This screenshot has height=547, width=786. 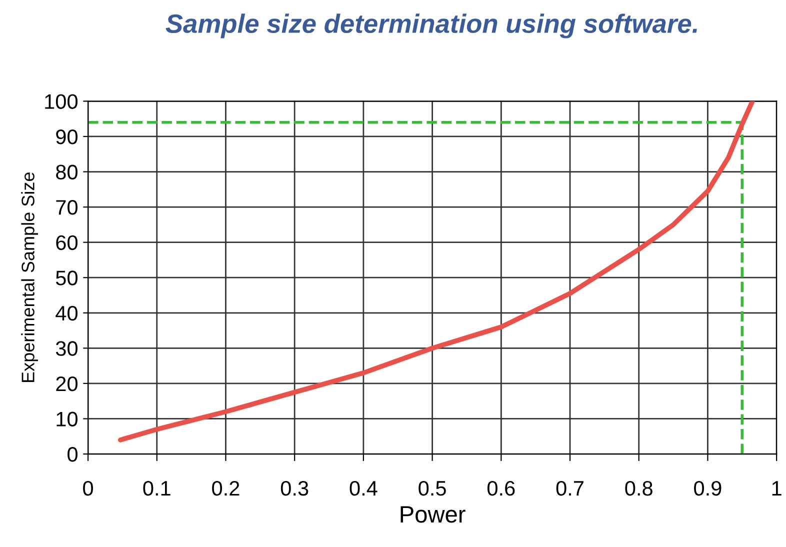 What do you see at coordinates (67, 136) in the screenshot?
I see `y-tick-label: 90` at bounding box center [67, 136].